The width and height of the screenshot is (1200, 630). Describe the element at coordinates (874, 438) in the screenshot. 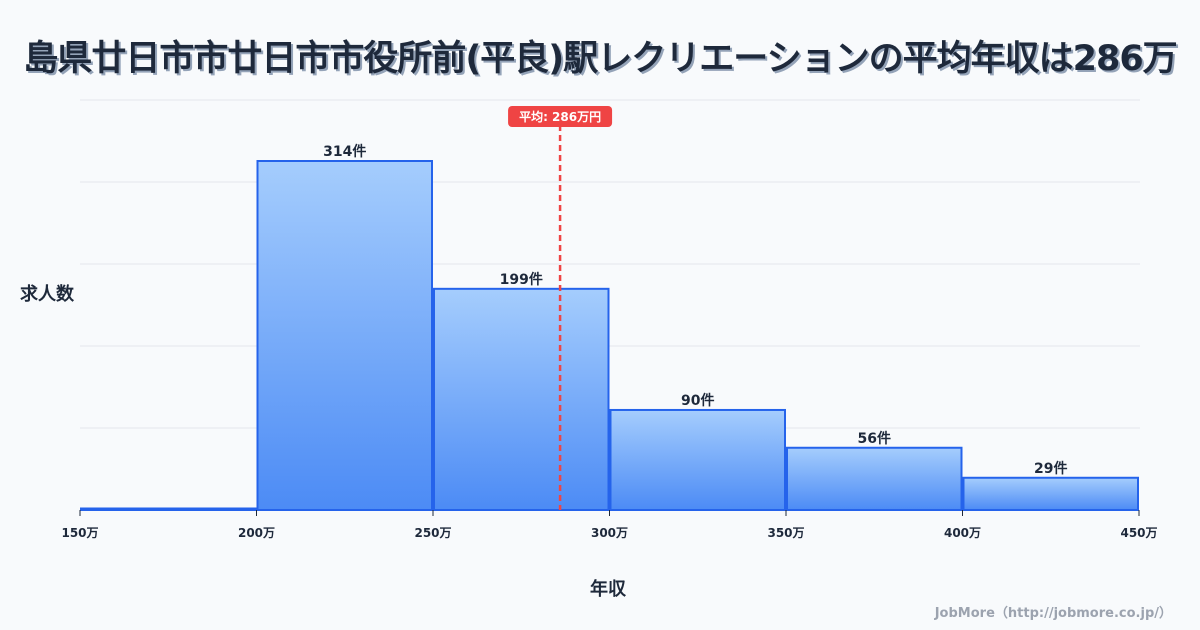

I see `bar-value-label: 56件` at that location.